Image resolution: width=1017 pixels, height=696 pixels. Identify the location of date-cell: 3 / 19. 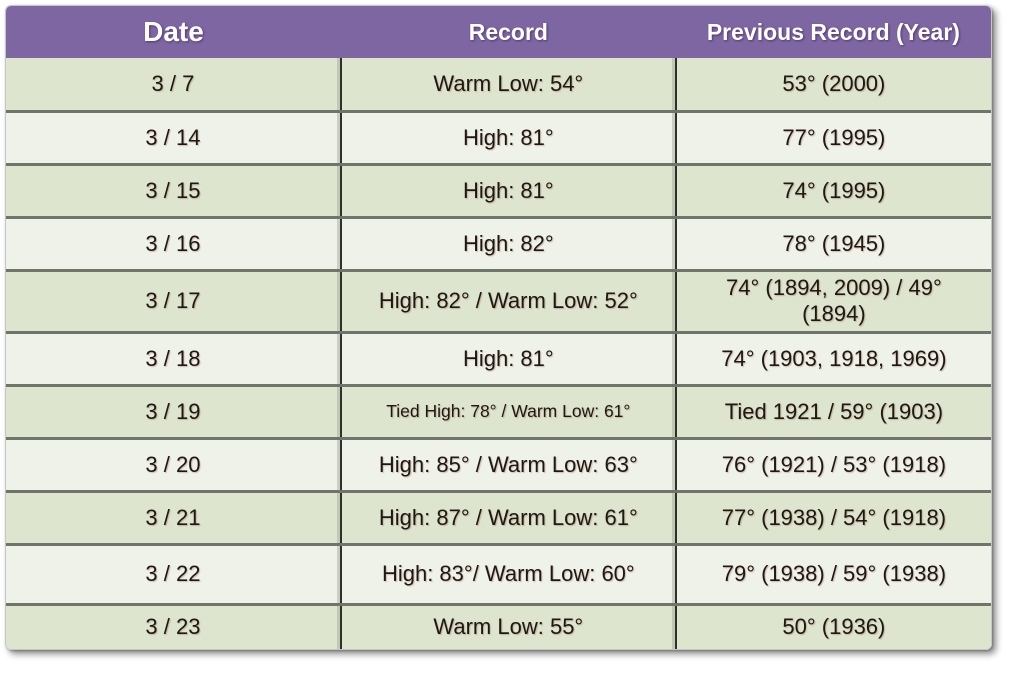
(173, 410).